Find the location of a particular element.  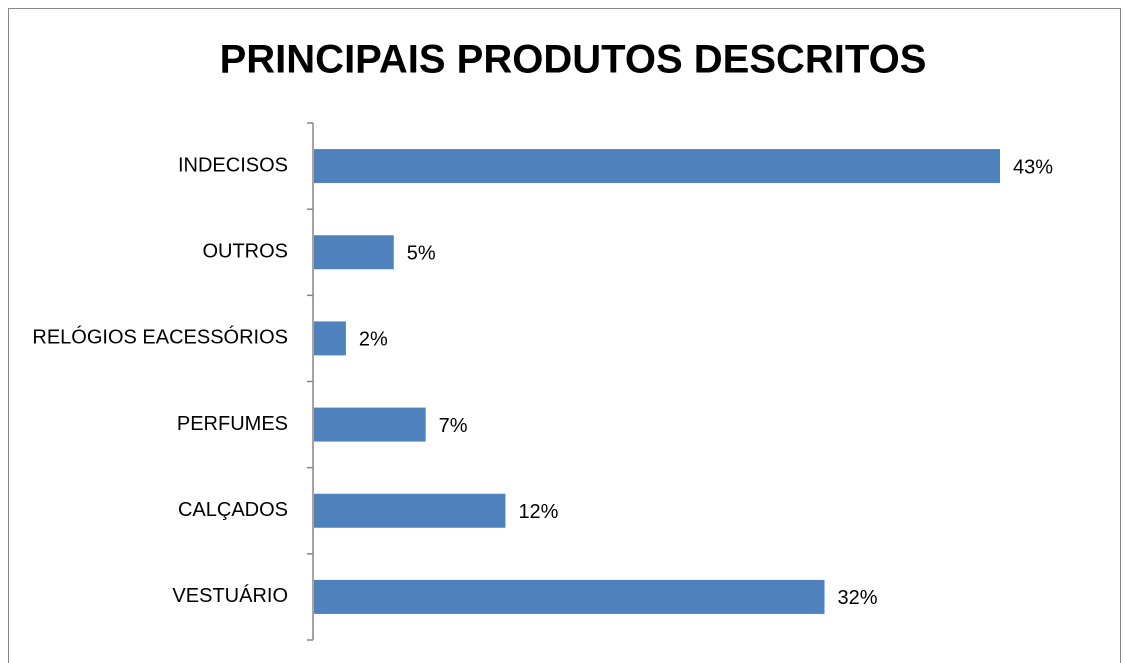

chart-title: PRINCIPAIS PRODUTOS DESCRITOS is located at coordinates (573, 60).